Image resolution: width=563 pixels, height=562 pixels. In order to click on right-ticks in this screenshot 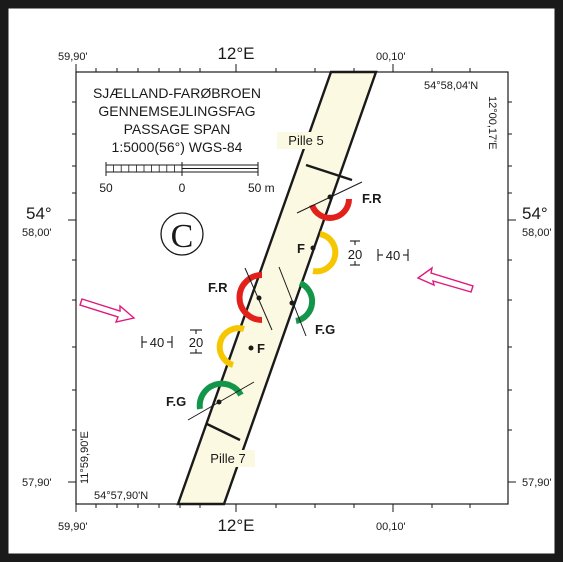, I will do `click(512, 292)`.